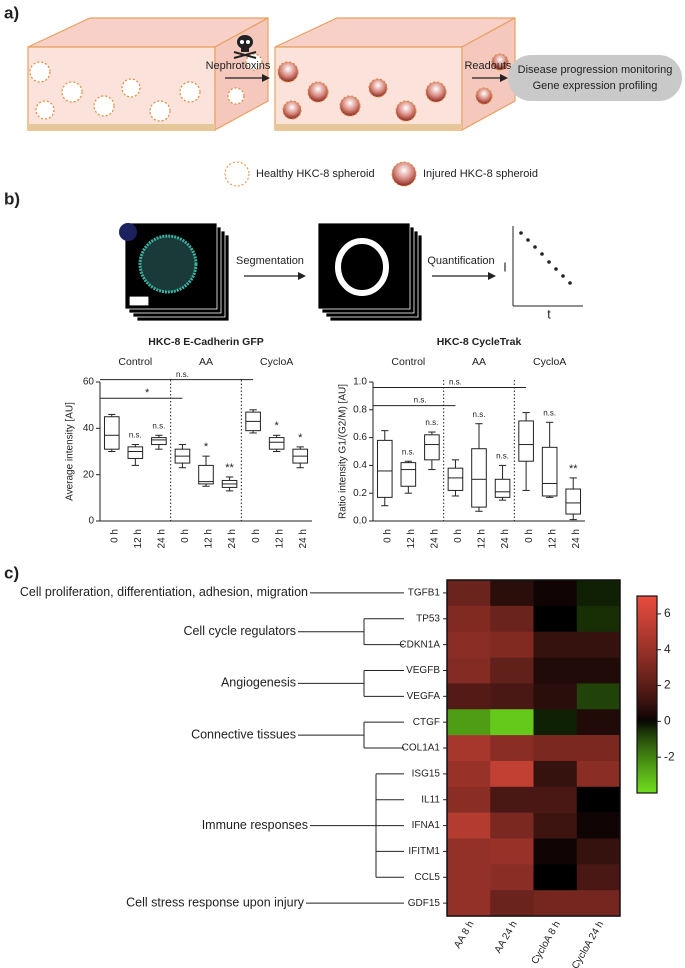 This screenshot has width=685, height=968. What do you see at coordinates (360, 465) in the screenshot?
I see `y-tick-label: 0.4` at bounding box center [360, 465].